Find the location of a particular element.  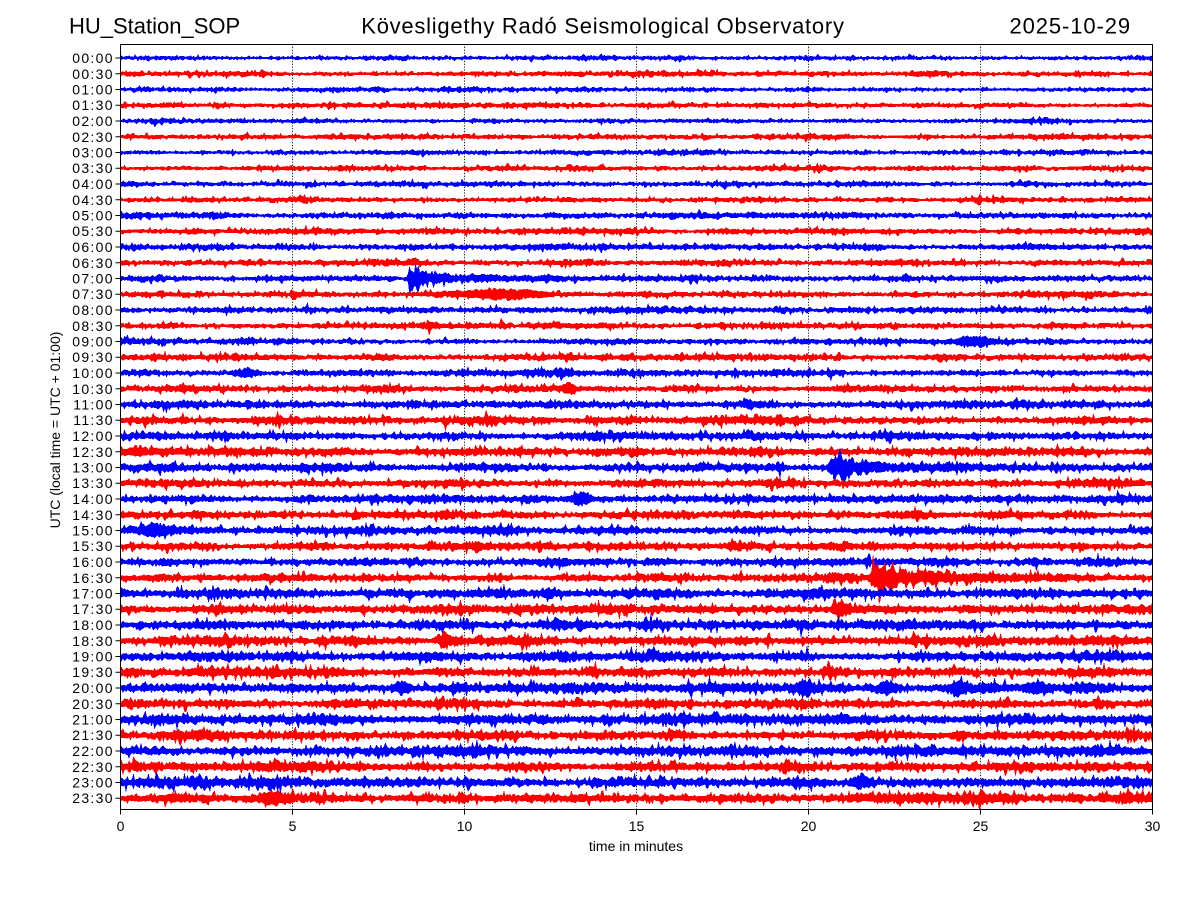

svg-text: 18:30 is located at coordinates (93, 641).